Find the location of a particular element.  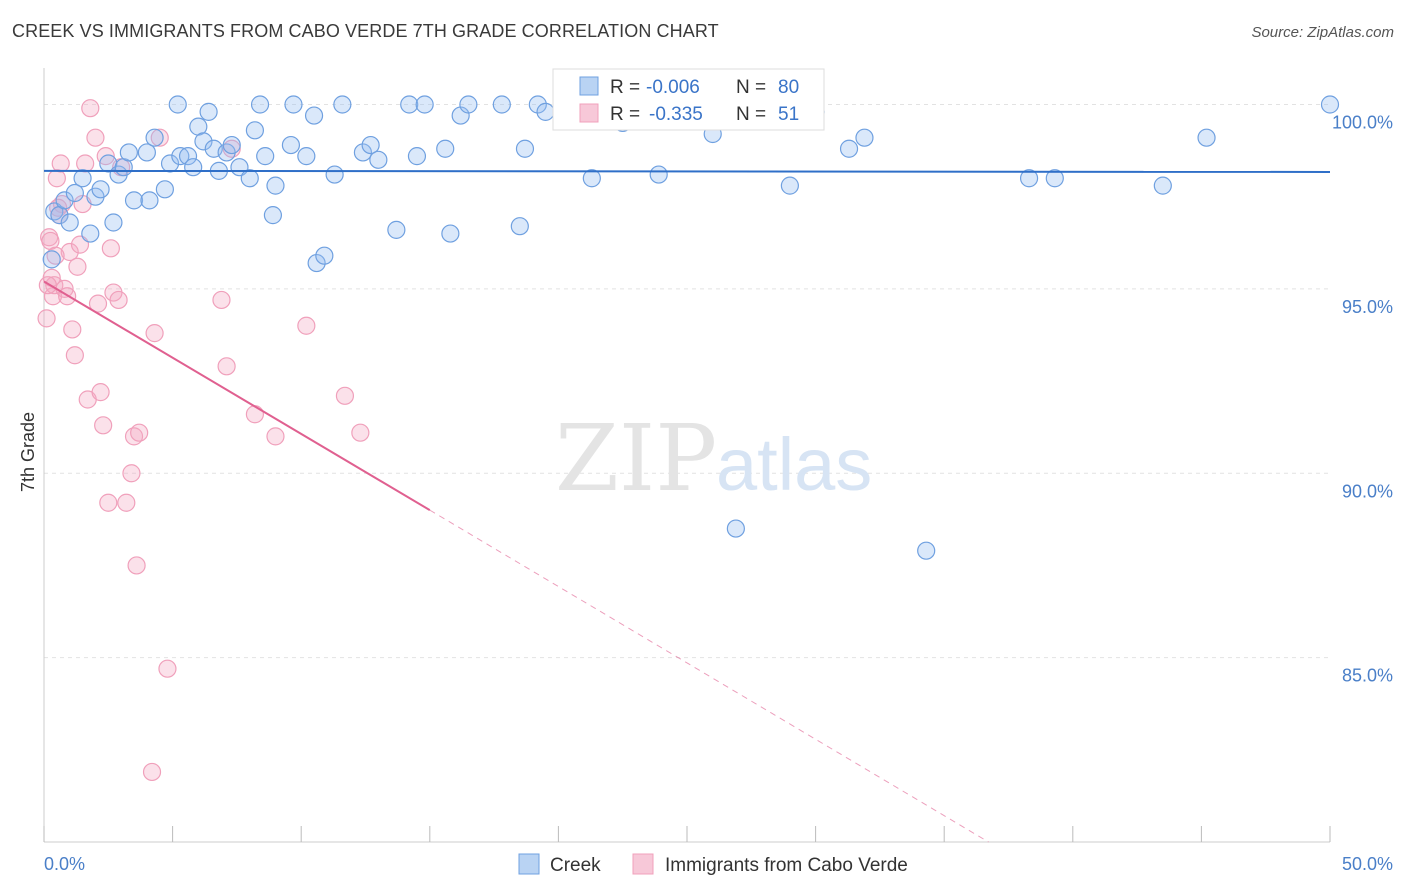

bottom-legend: Creek Immigrants from Cabo Verde is located at coordinates (713, 864).